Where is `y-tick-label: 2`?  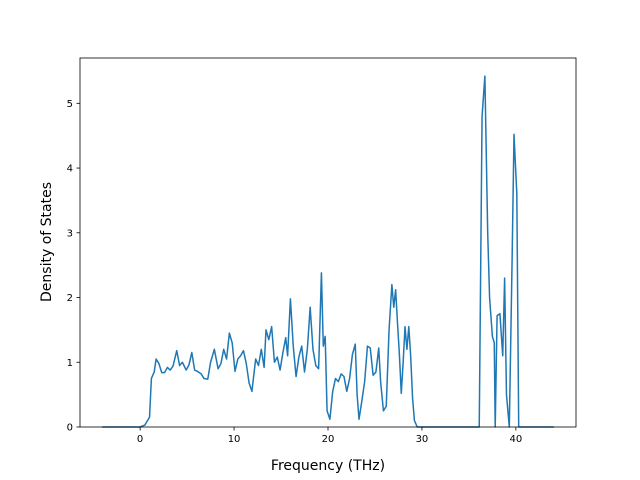
y-tick-label: 2 is located at coordinates (70, 298).